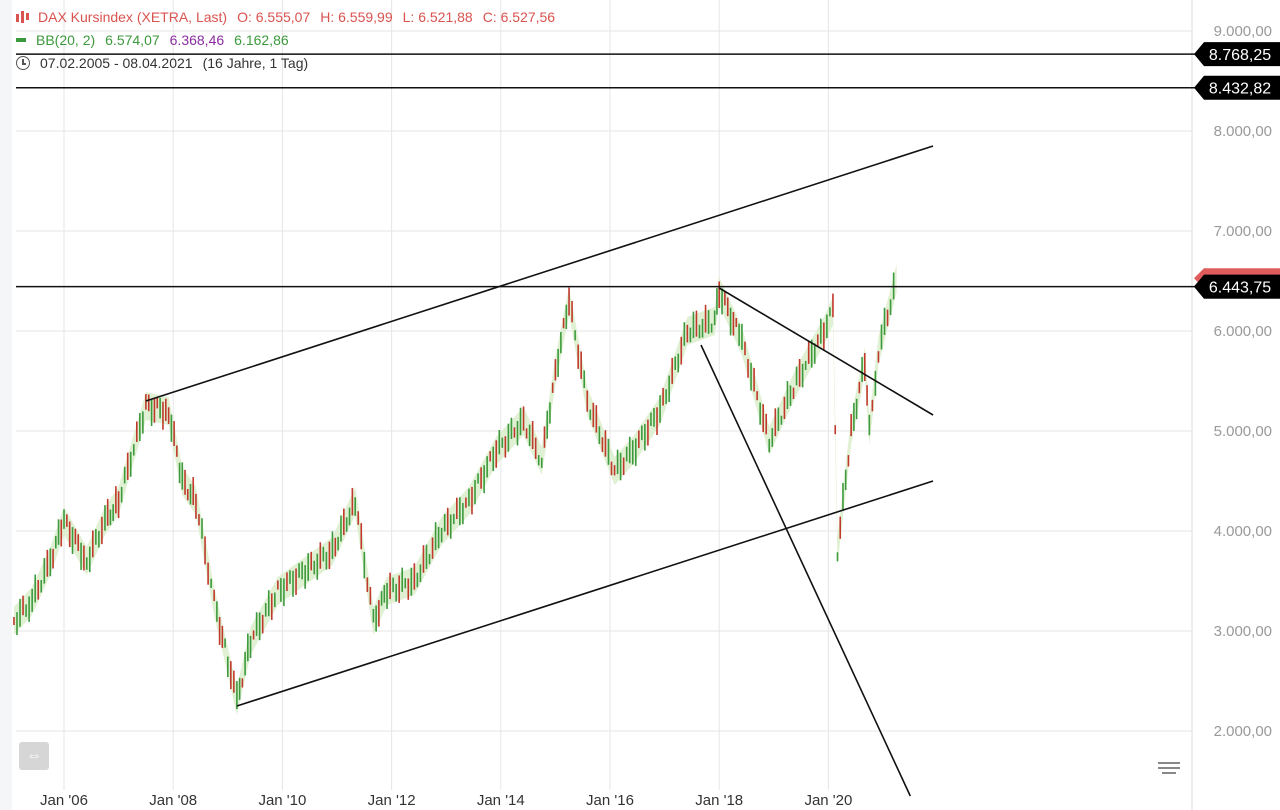 The width and height of the screenshot is (1280, 810). I want to click on level-tag-label: 8.432,82, so click(1240, 89).